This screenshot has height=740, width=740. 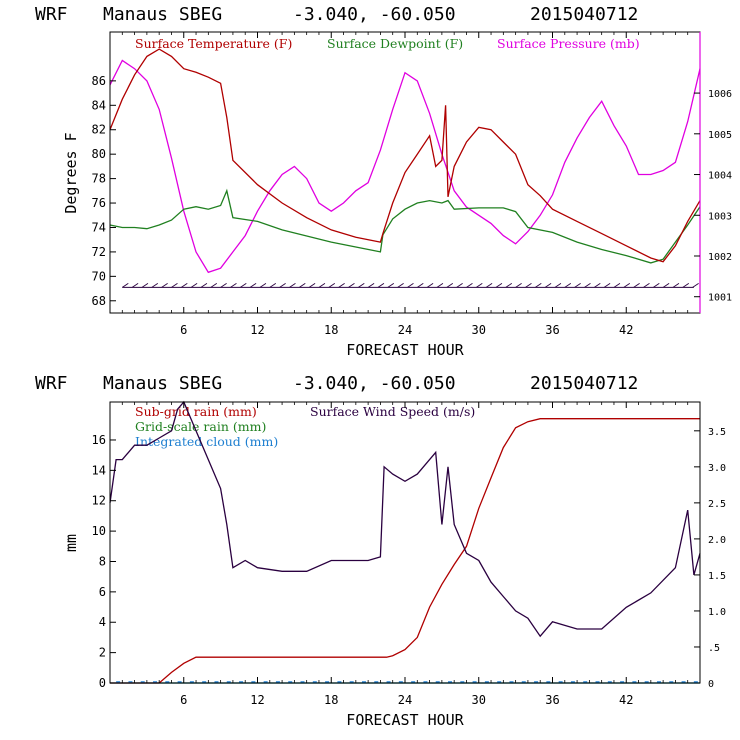 What do you see at coordinates (196, 411) in the screenshot?
I see `legend-subgrid-rain: Sub-grid rain (mm)` at bounding box center [196, 411].